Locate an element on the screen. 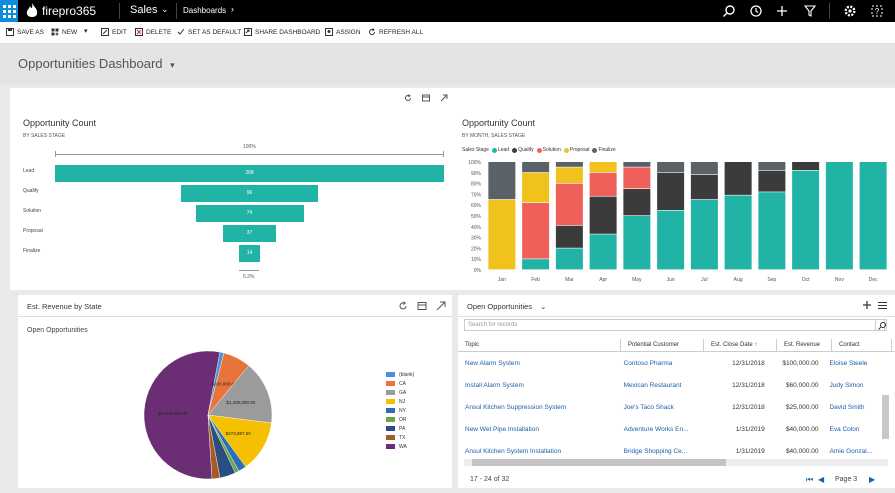 The width and height of the screenshot is (895, 493). plus-icon is located at coordinates (867, 305).